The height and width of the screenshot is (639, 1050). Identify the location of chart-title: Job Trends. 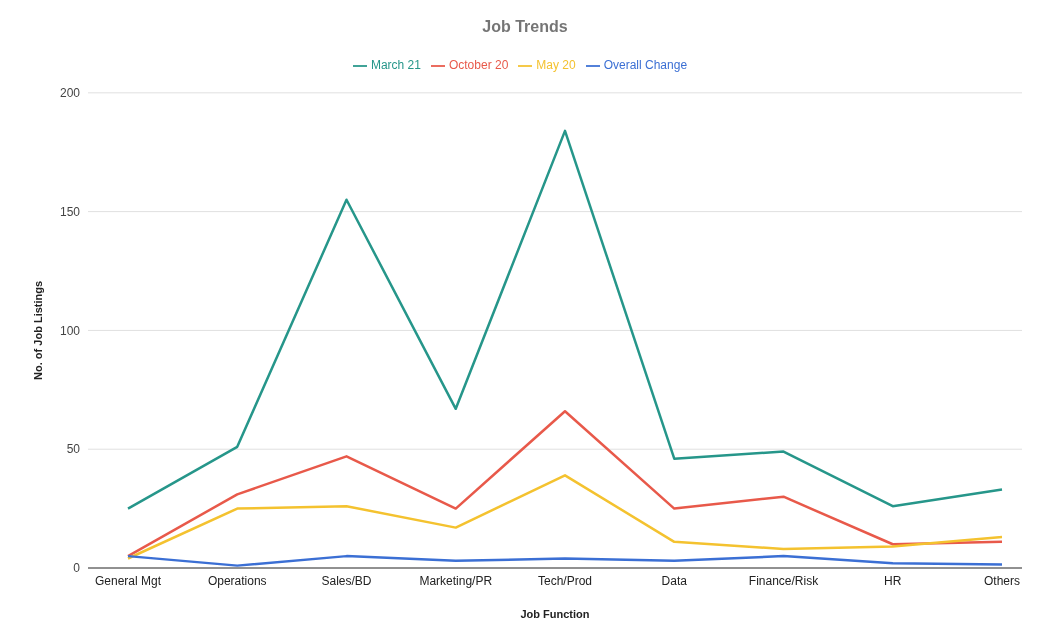
(525, 27).